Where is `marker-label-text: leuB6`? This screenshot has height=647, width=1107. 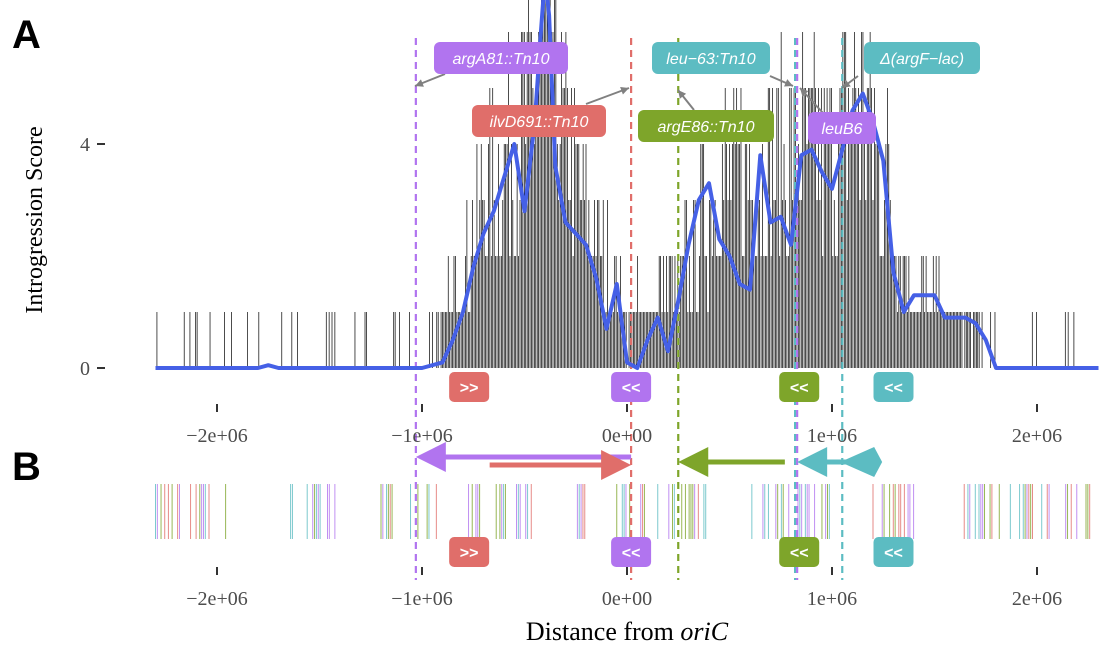 marker-label-text: leuB6 is located at coordinates (842, 129).